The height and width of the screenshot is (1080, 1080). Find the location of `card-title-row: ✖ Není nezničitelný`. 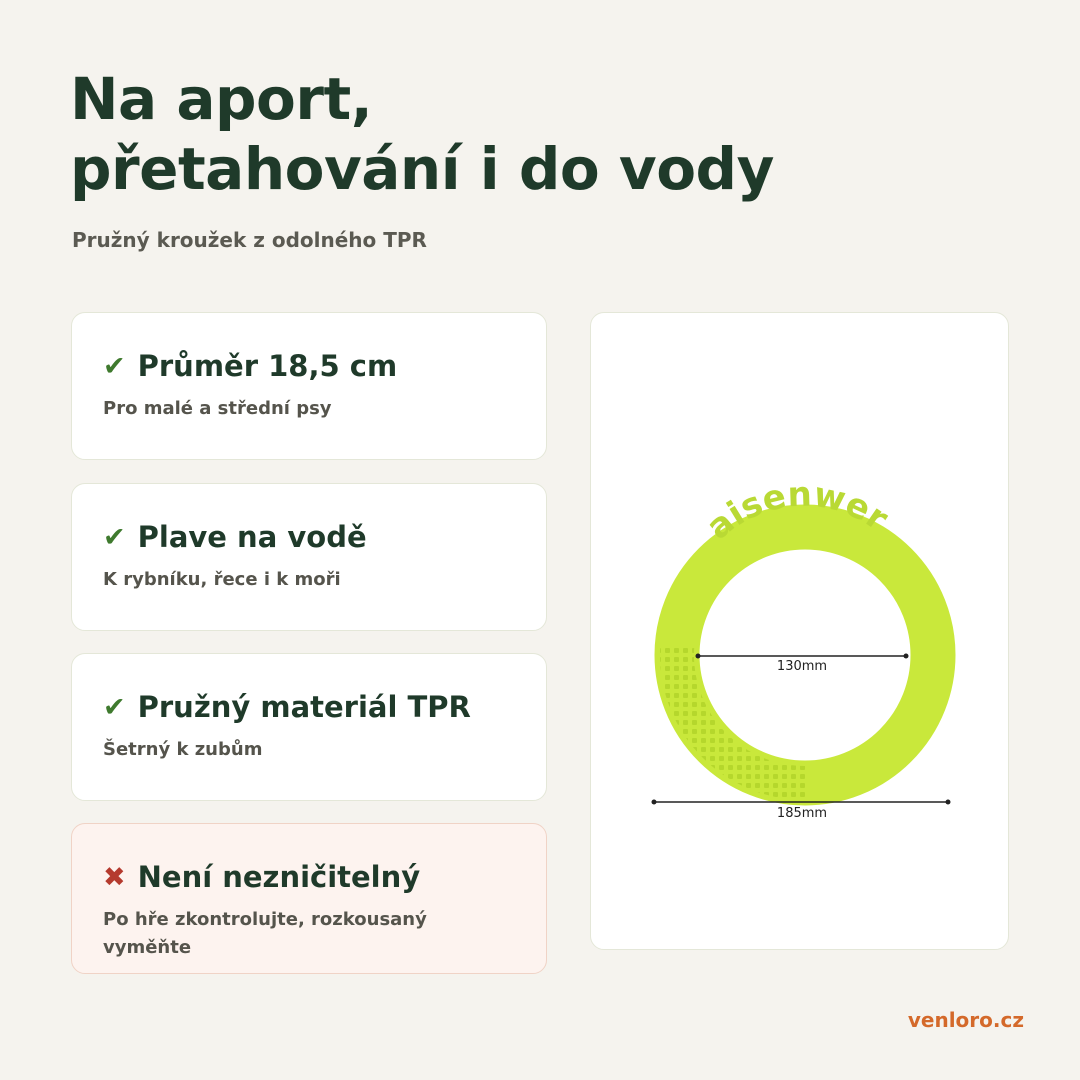

card-title-row: ✖ Není nezničitelný is located at coordinates (309, 877).